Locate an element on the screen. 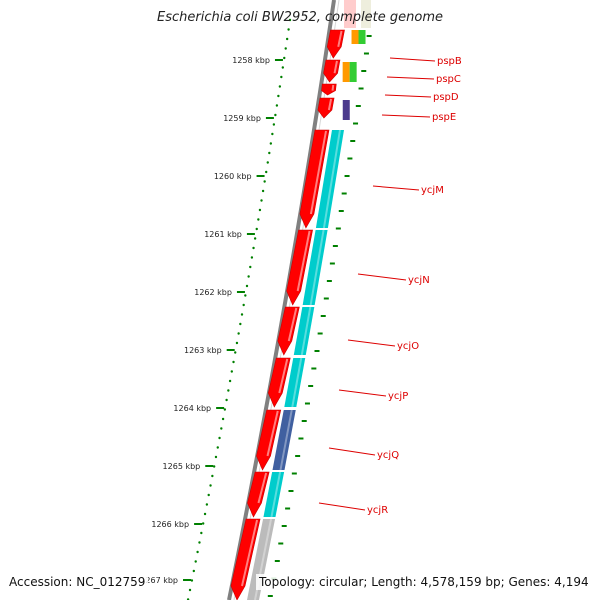 The height and width of the screenshot is (600, 600). ruler-tick-label: 1262 kbp is located at coordinates (213, 292).